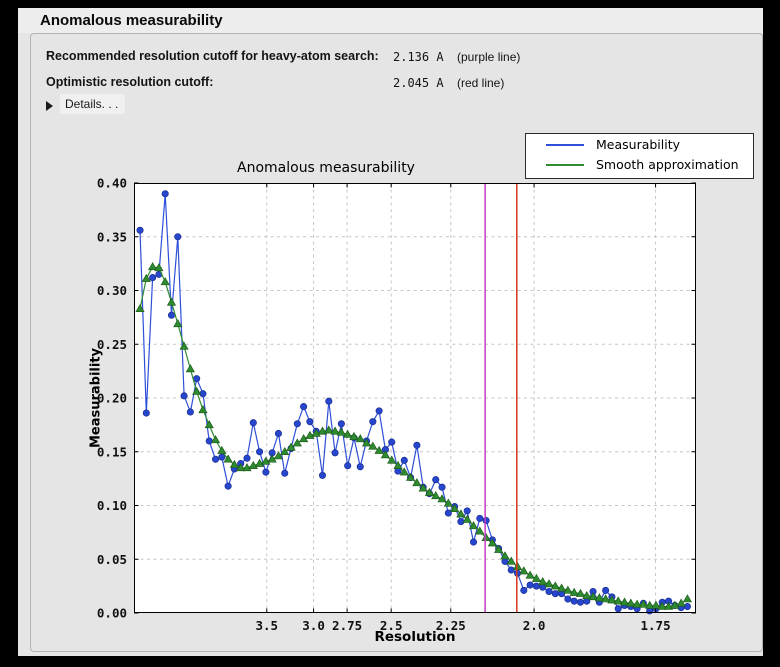 Image resolution: width=780 pixels, height=667 pixels. I want to click on svg-text: 0.35, so click(112, 236).